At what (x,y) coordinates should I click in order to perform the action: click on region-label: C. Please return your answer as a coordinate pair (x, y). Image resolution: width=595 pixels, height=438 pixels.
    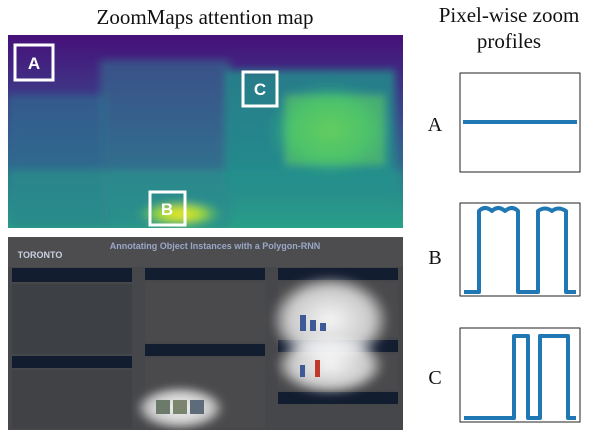
    Looking at the image, I should click on (260, 89).